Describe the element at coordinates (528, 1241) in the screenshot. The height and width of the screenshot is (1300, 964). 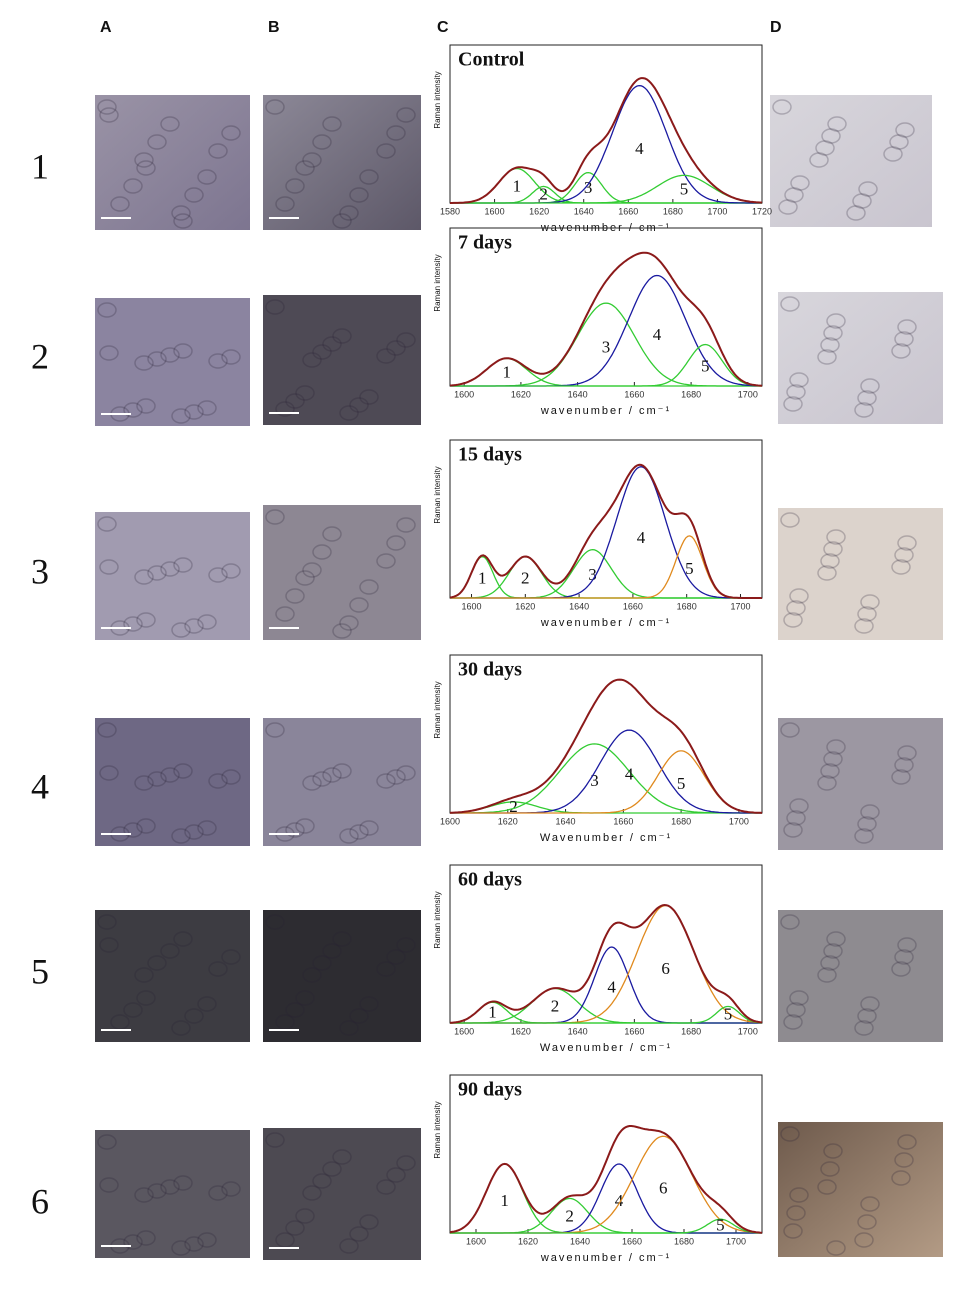
I see `x-tick-label: 1620` at that location.